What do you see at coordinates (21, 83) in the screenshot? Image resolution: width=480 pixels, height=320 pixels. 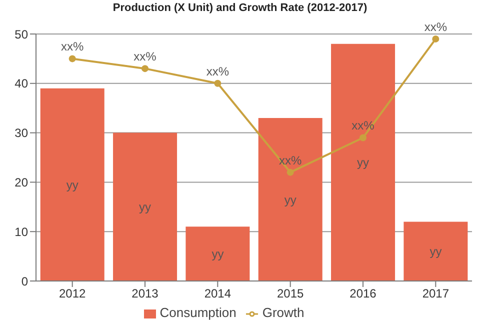 I see `y-tick-label: 40` at bounding box center [21, 83].